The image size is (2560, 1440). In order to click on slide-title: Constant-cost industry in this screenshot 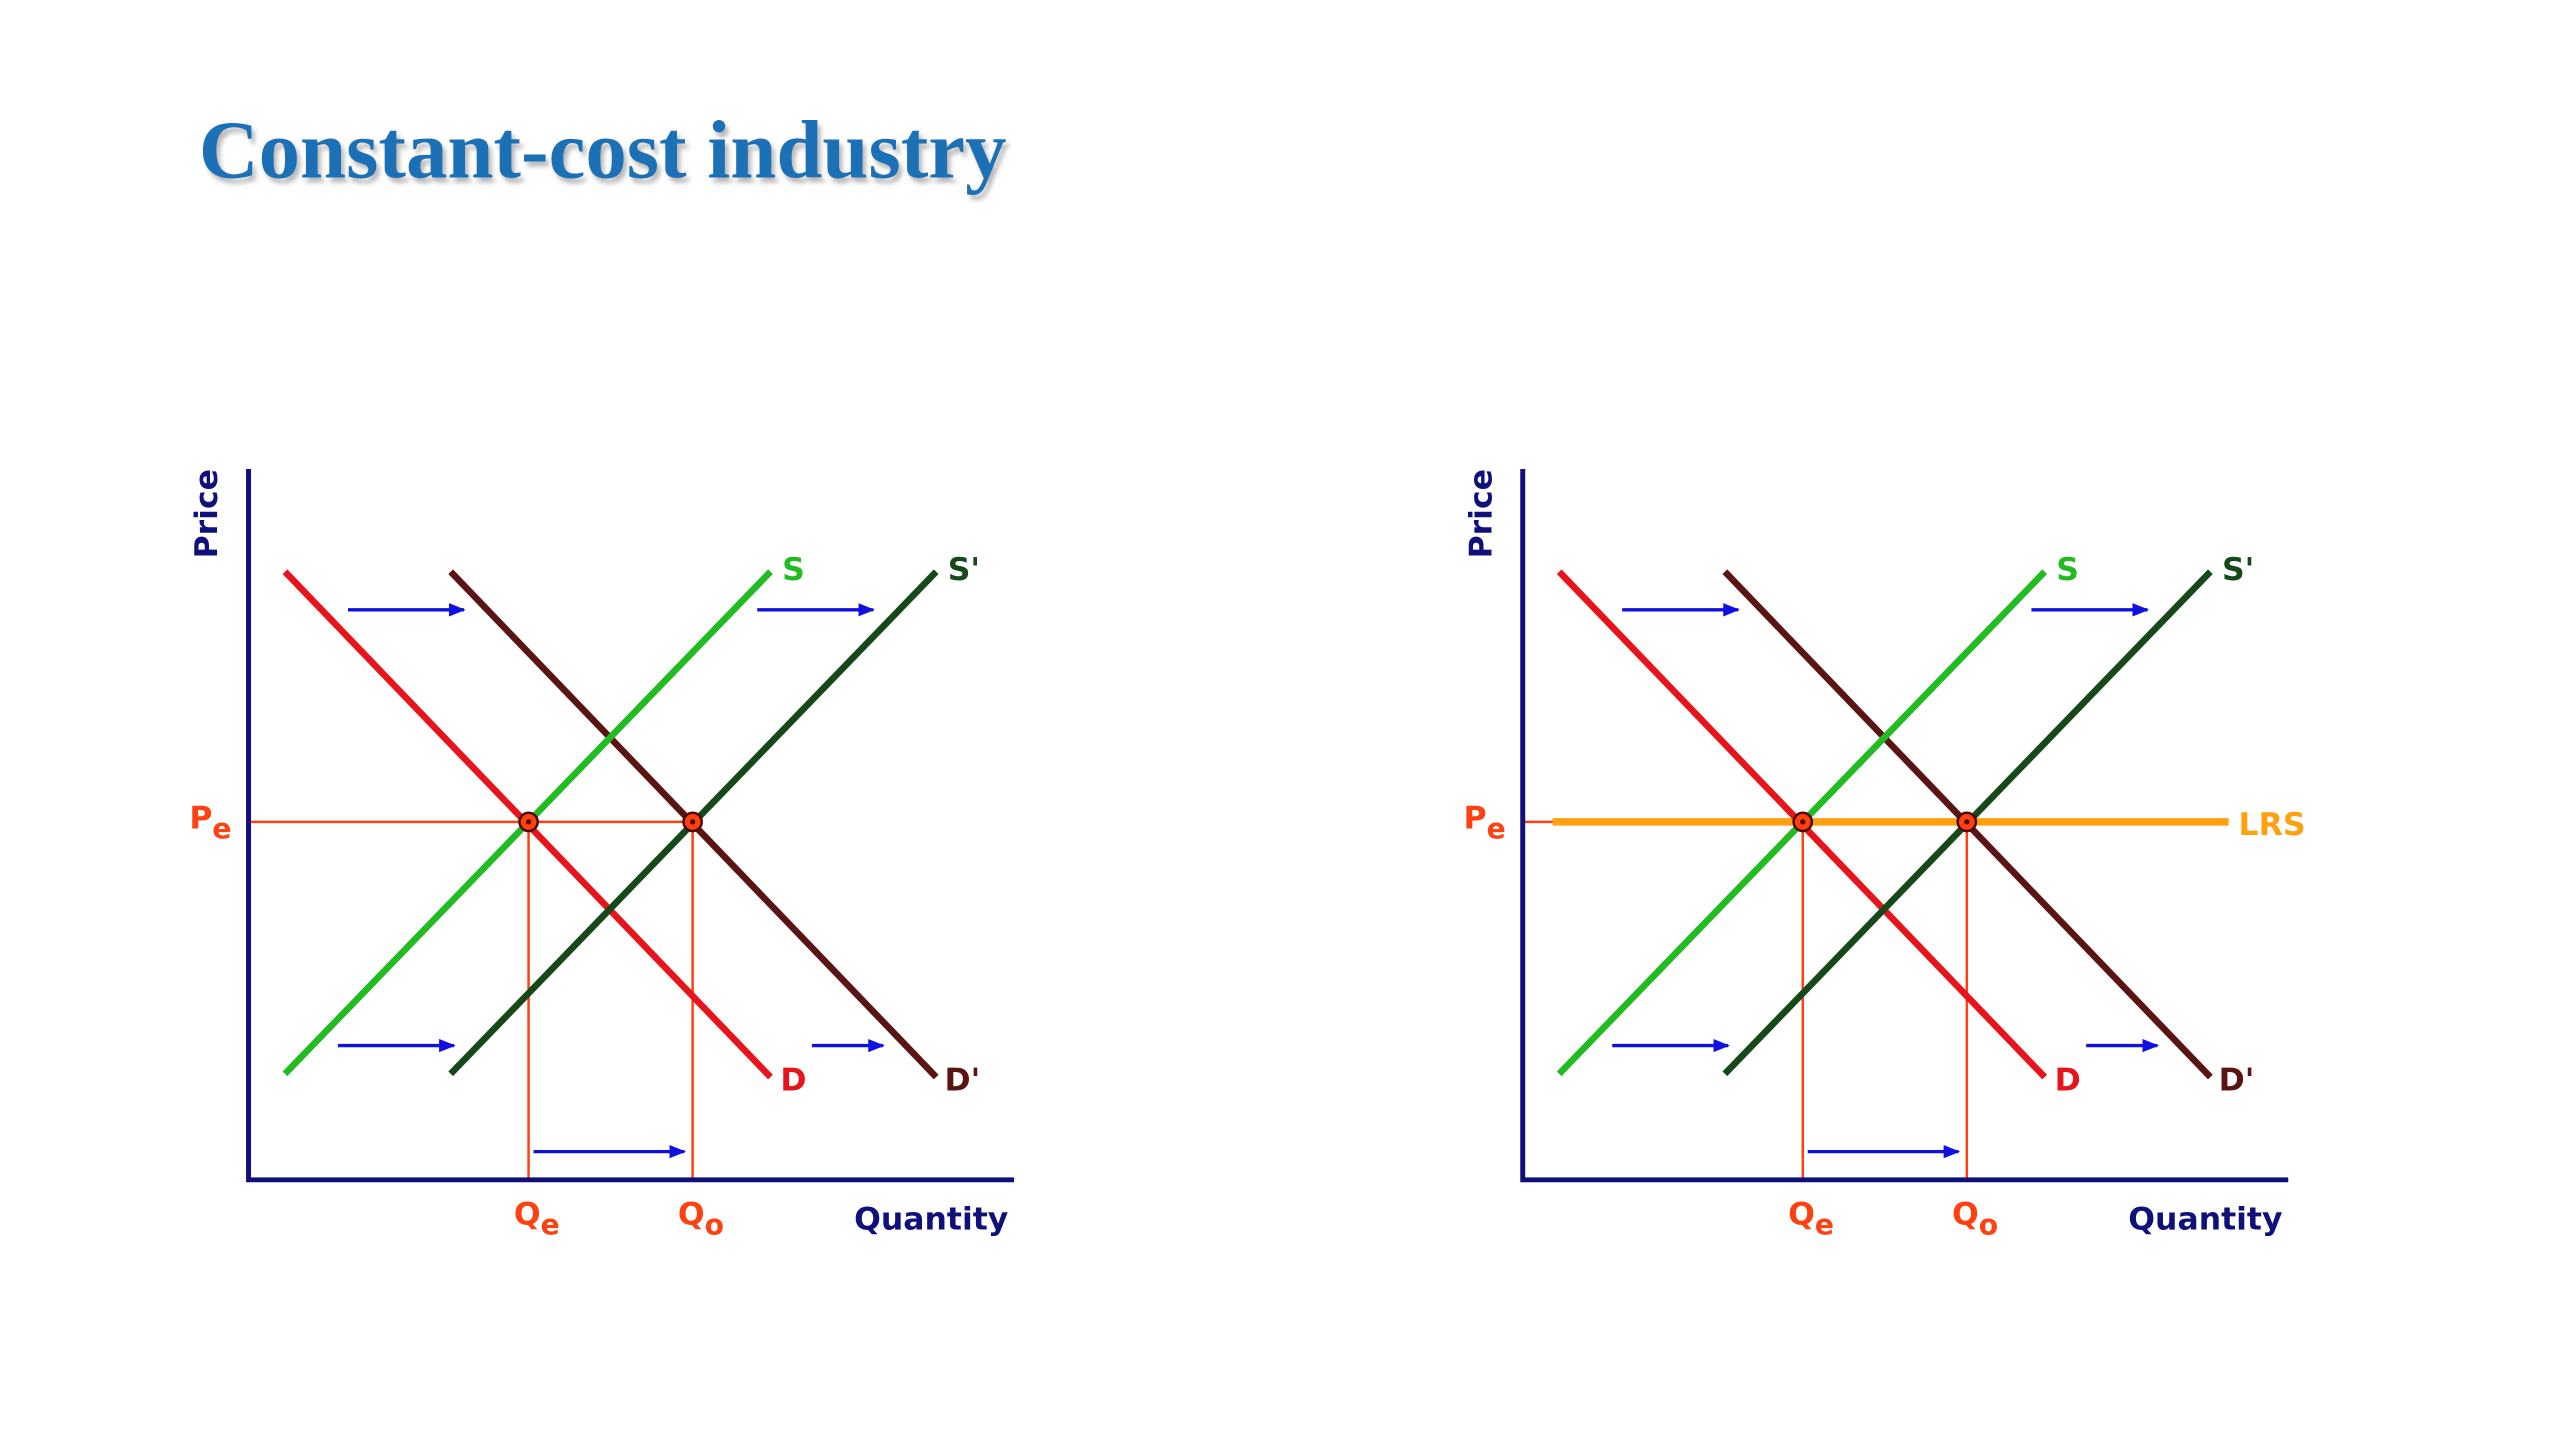, I will do `click(603, 149)`.